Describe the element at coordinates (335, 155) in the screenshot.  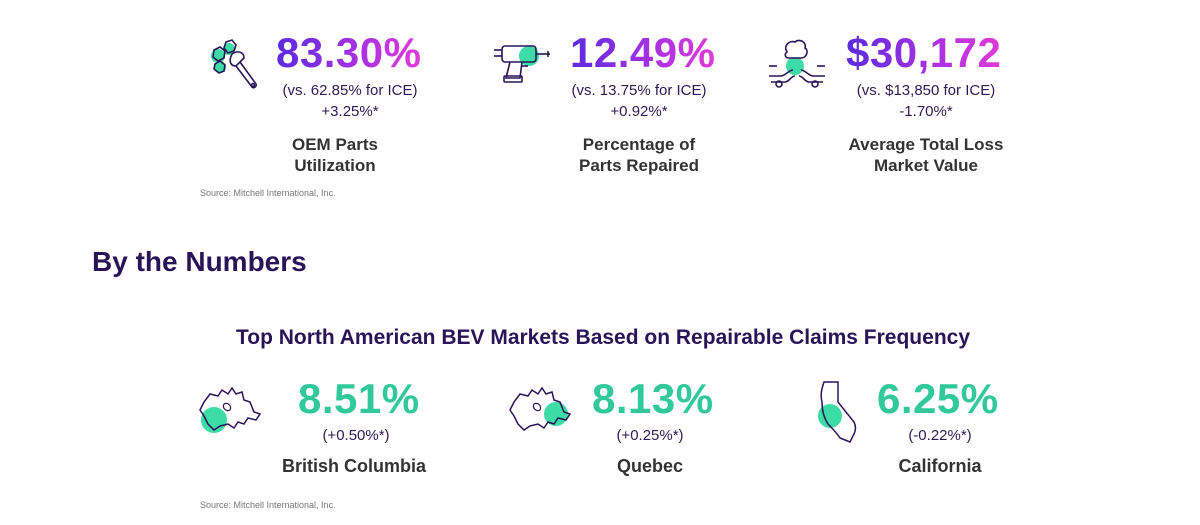
I see `stat-label: OEM Parts Utilization` at that location.